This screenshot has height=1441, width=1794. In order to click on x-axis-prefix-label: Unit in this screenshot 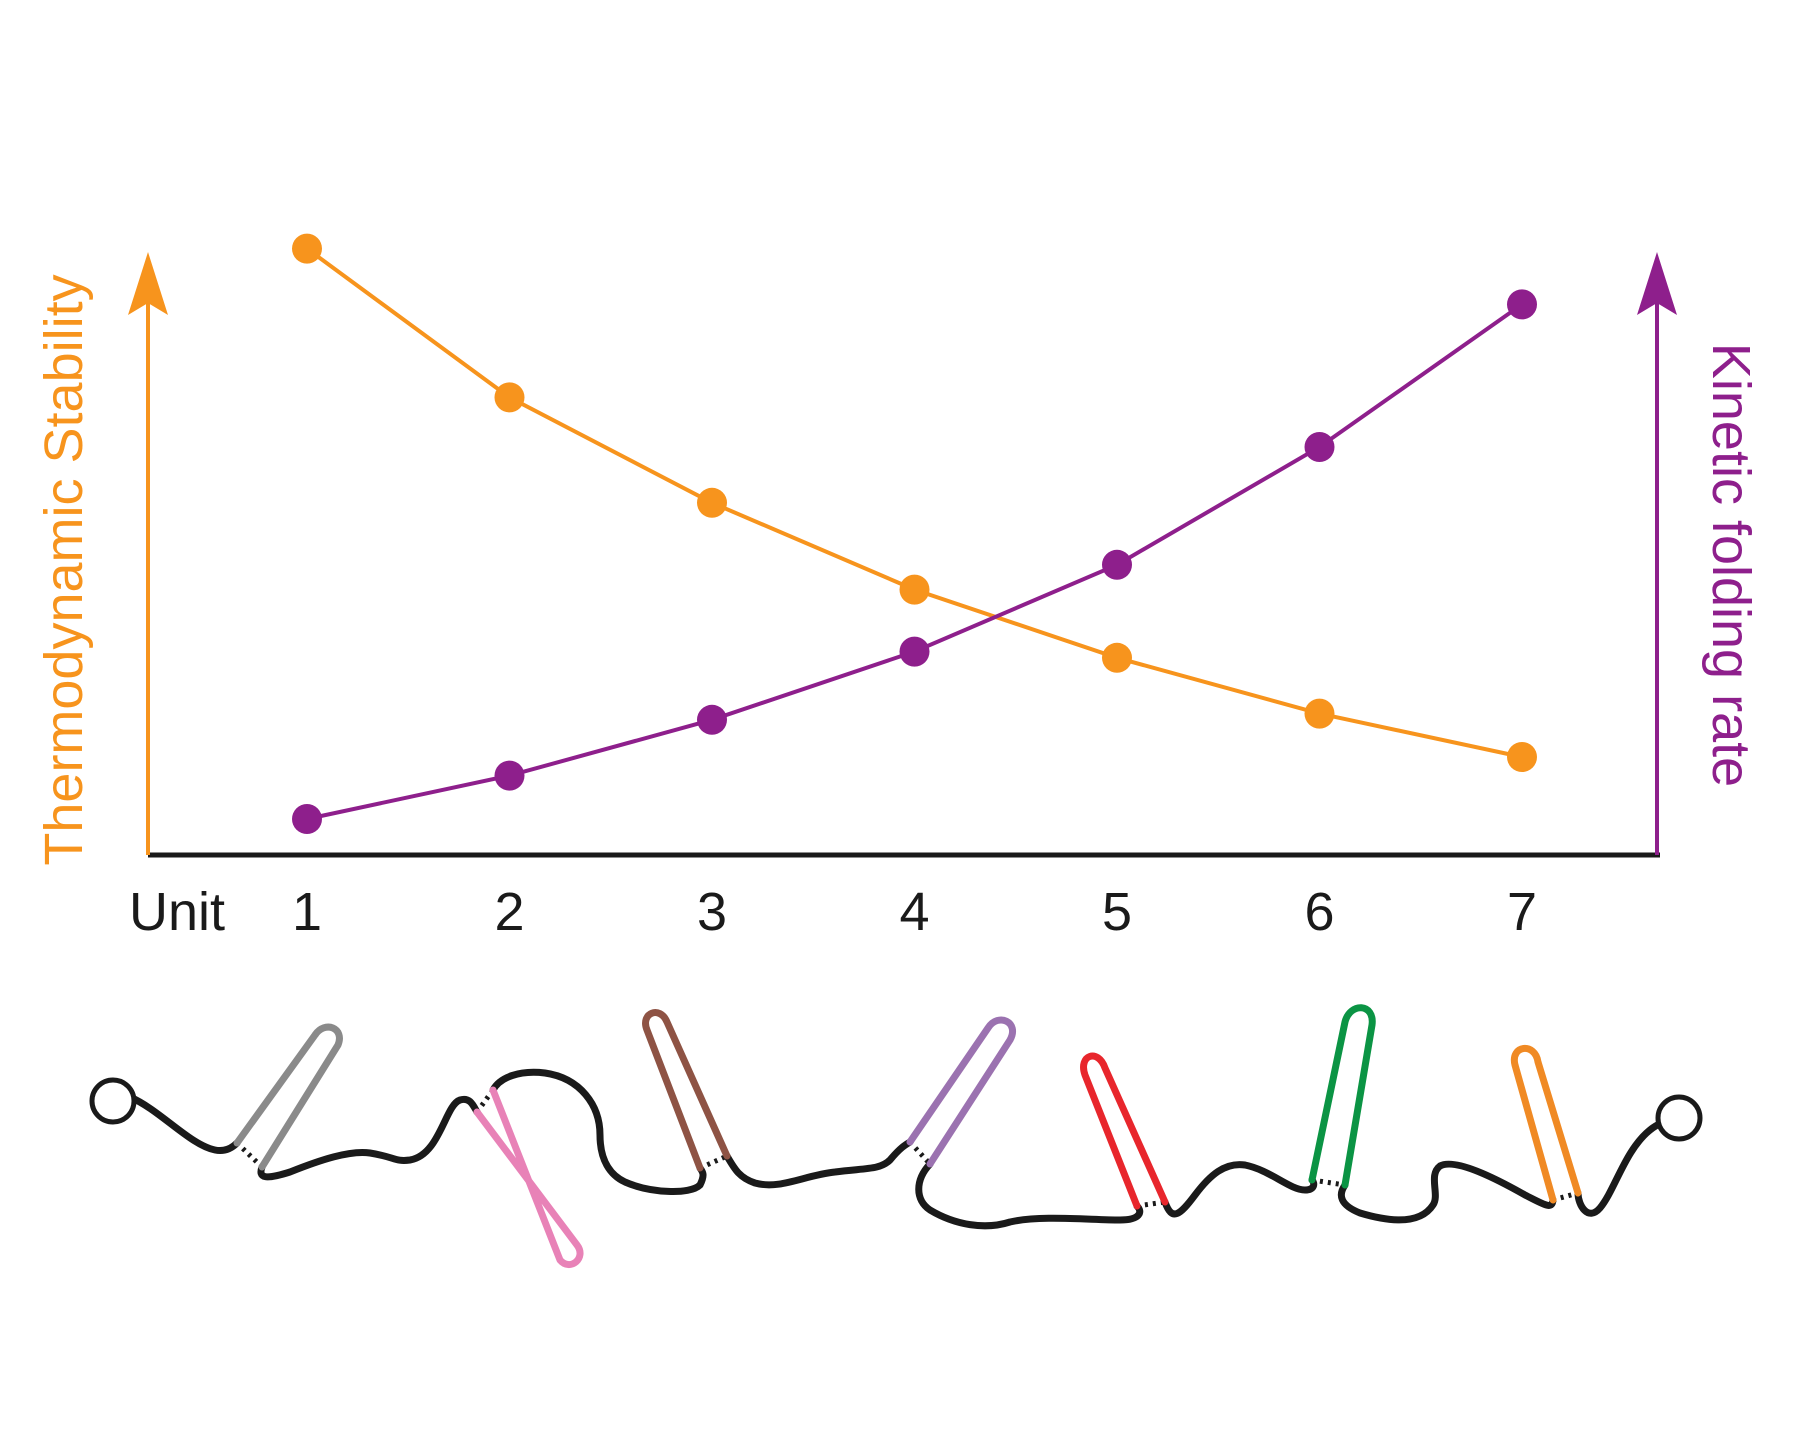, I will do `click(177, 912)`.